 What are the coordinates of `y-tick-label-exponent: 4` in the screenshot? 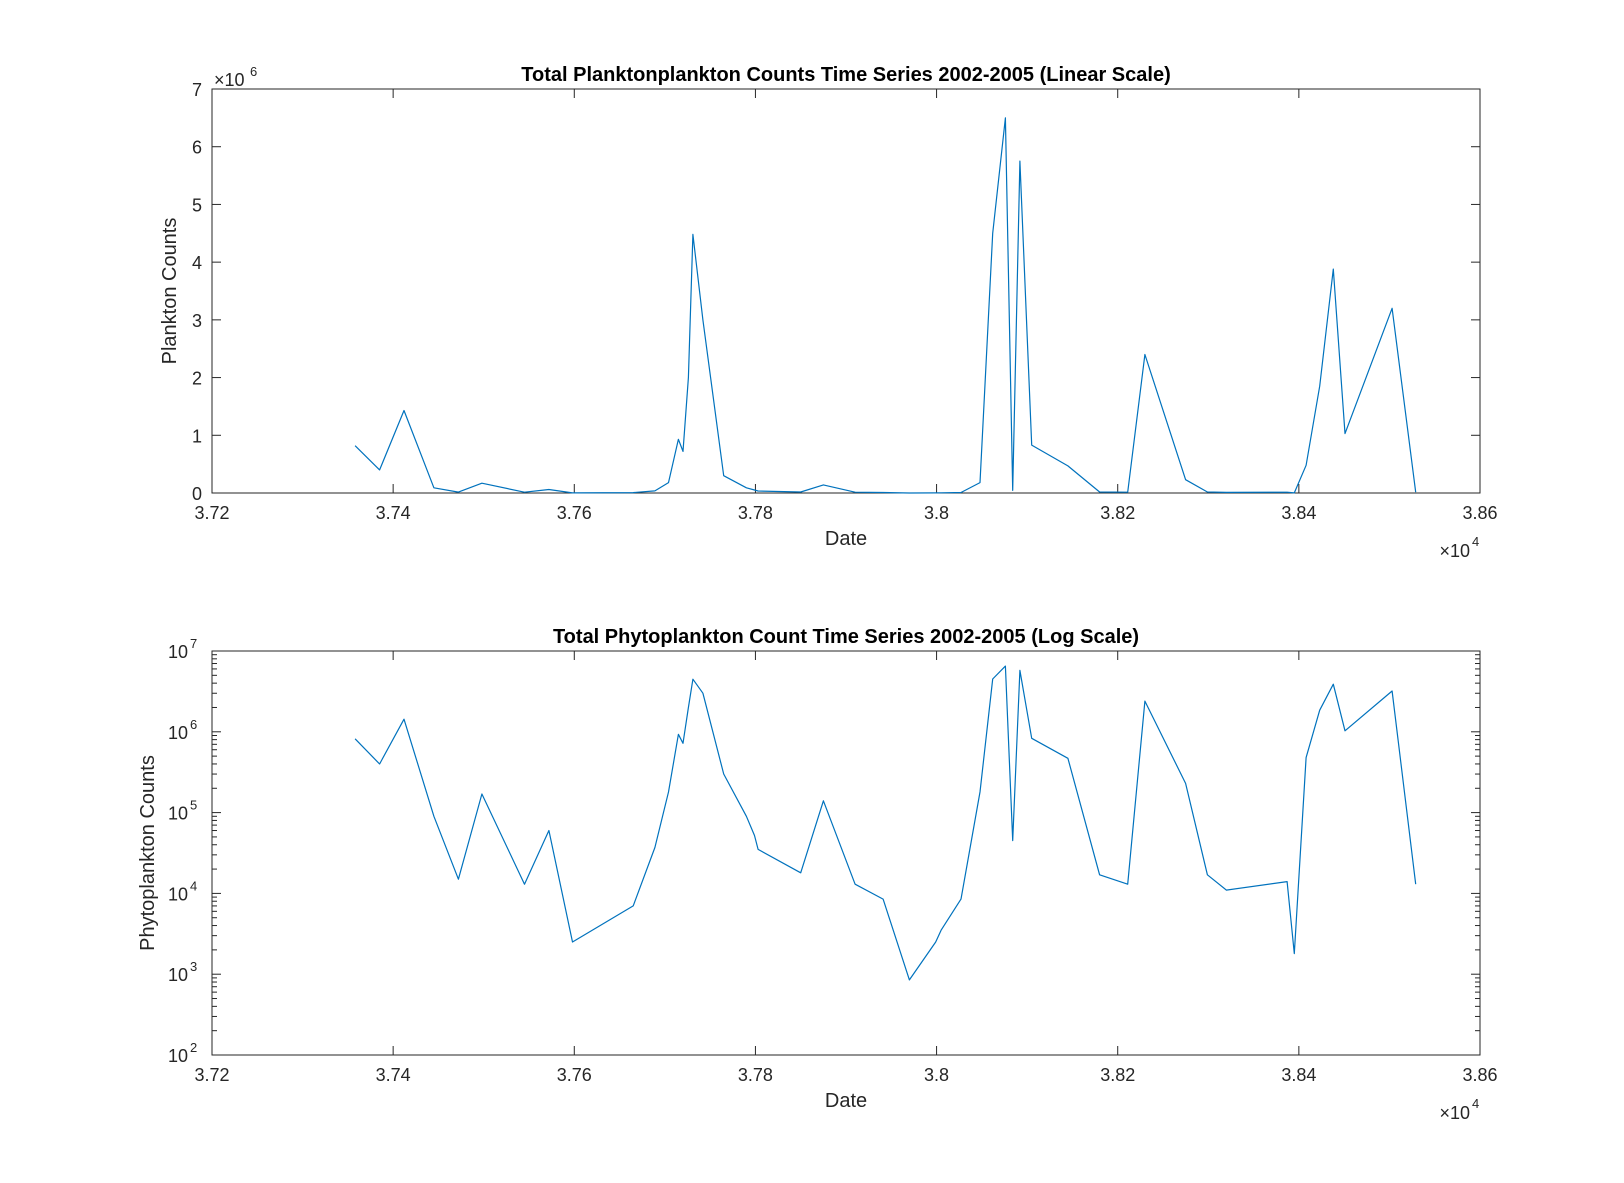 It's located at (193, 885).